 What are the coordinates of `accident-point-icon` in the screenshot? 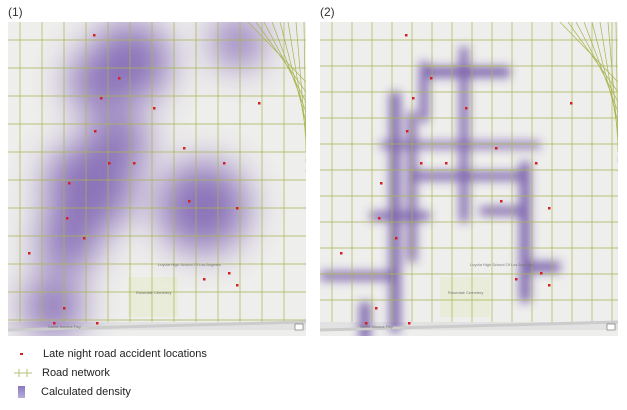 It's located at (21, 354).